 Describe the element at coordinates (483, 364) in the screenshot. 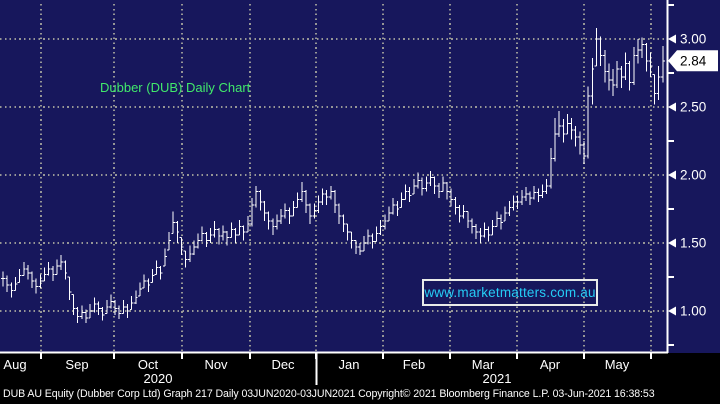

I see `x-axis-month-label: Mar` at that location.